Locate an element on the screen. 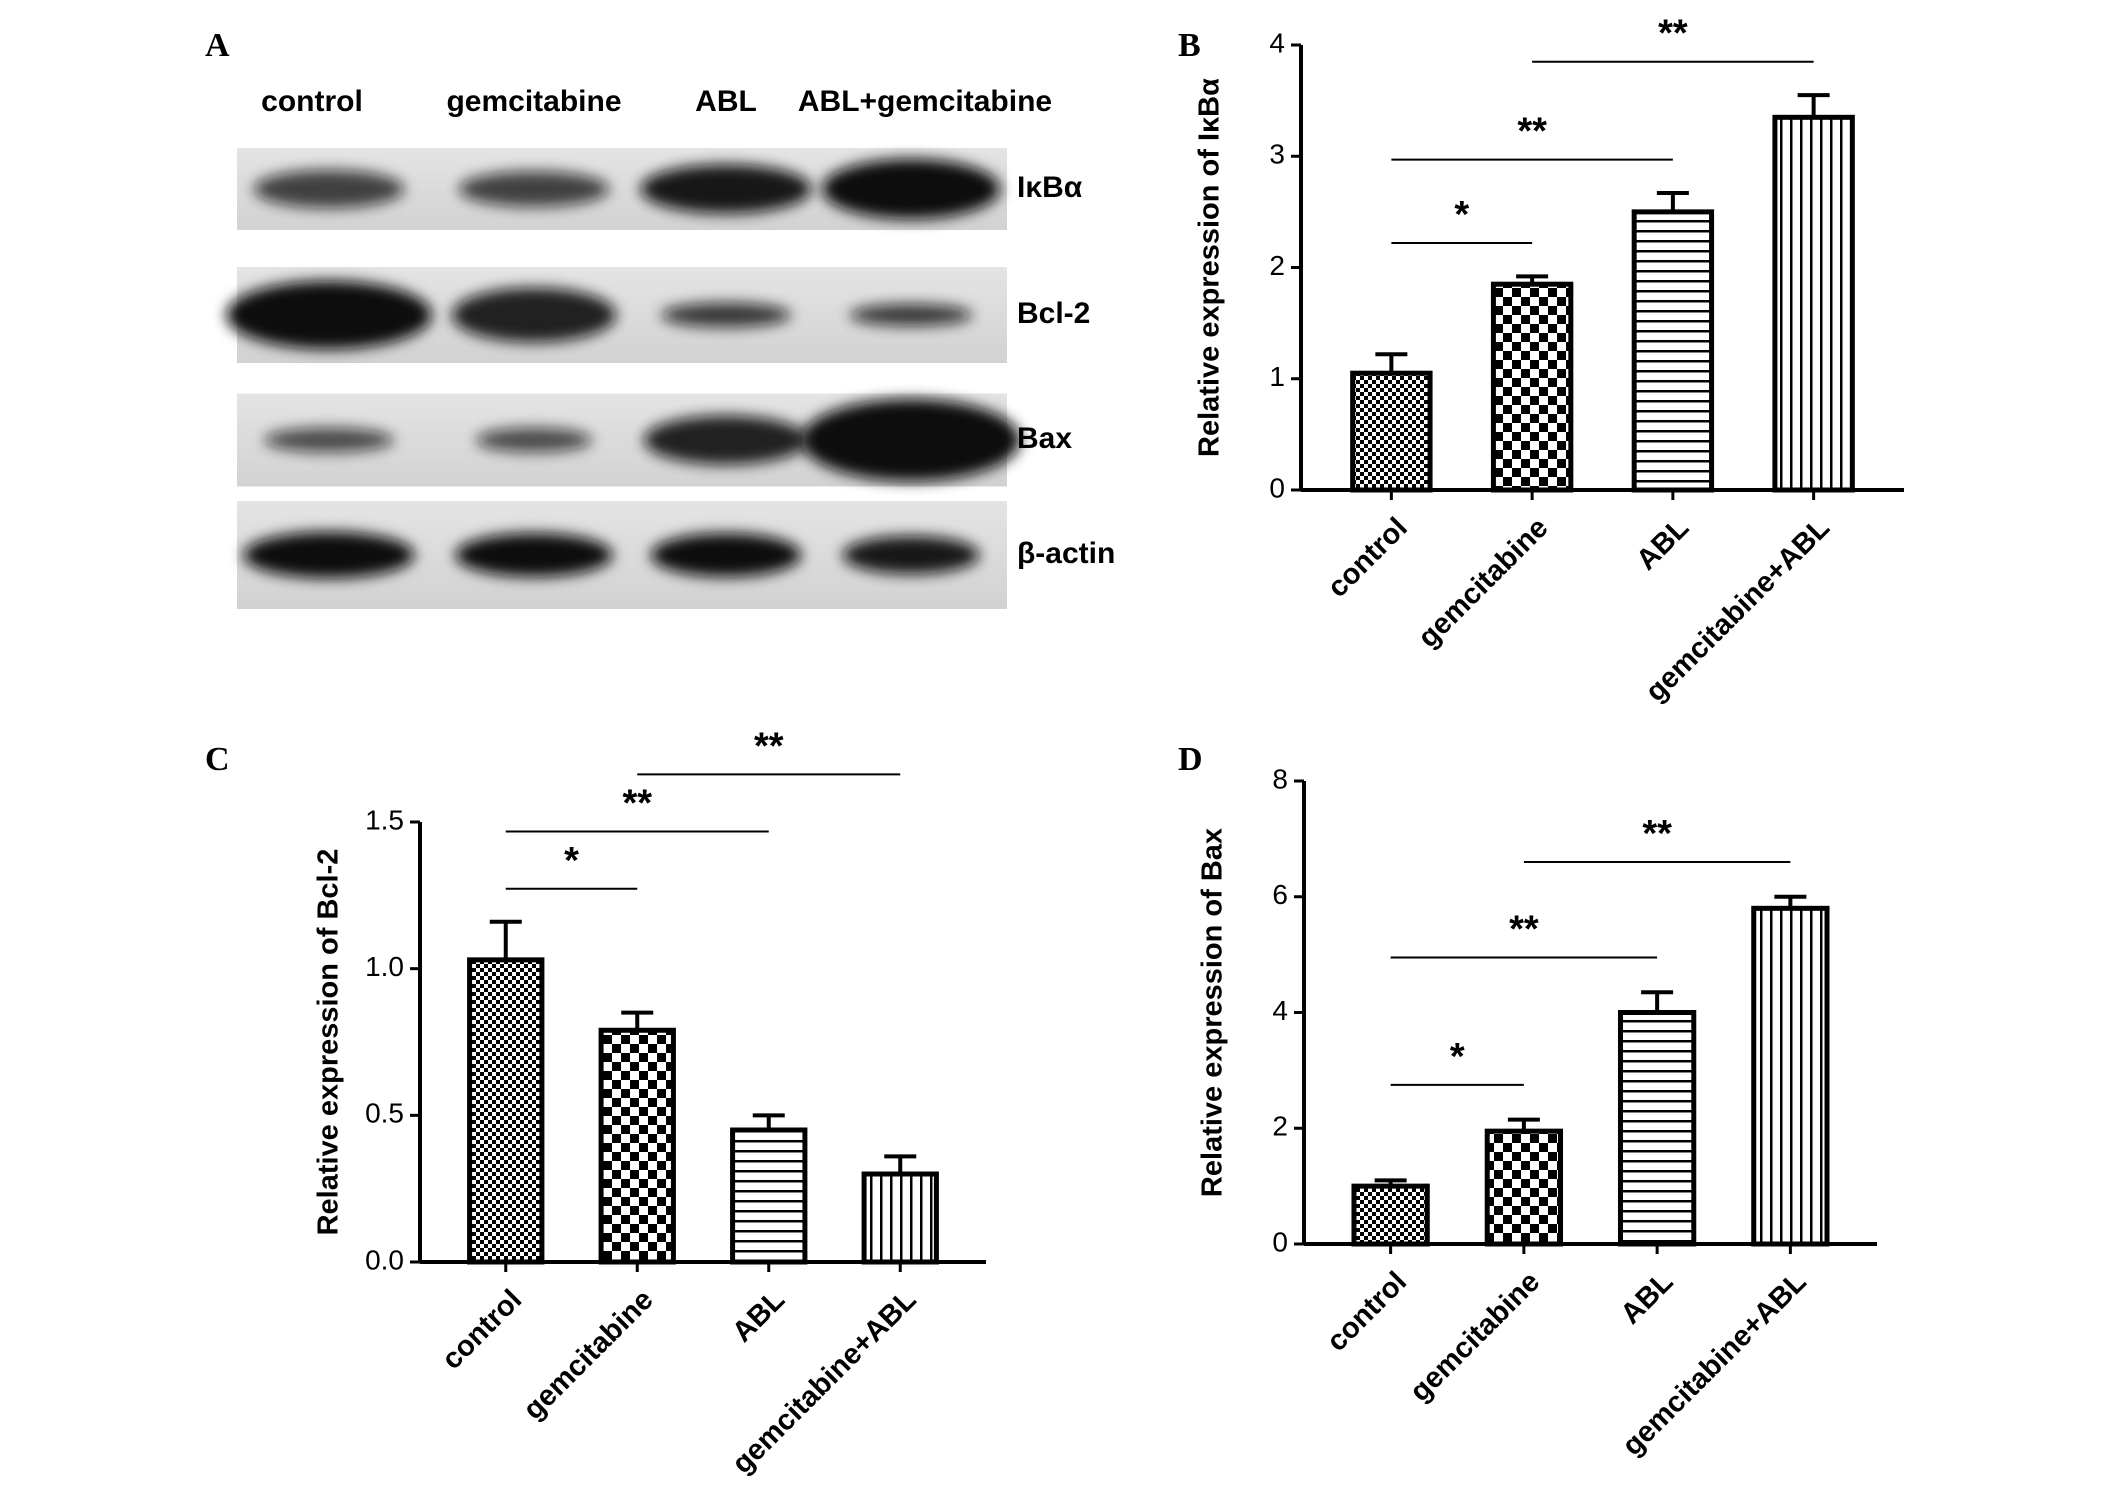 Image resolution: width=2126 pixels, height=1510 pixels. y-axis-label: Relative expression of IκBα is located at coordinates (1210, 267).